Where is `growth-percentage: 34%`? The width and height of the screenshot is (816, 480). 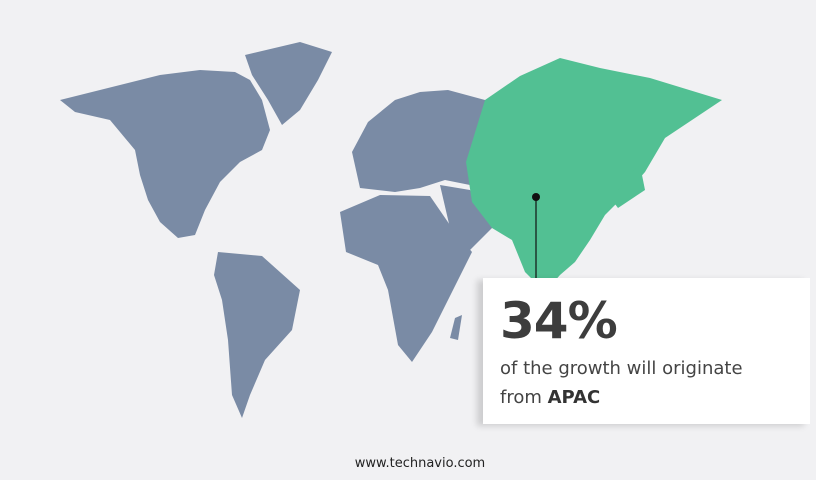
growth-percentage: 34% is located at coordinates (559, 321).